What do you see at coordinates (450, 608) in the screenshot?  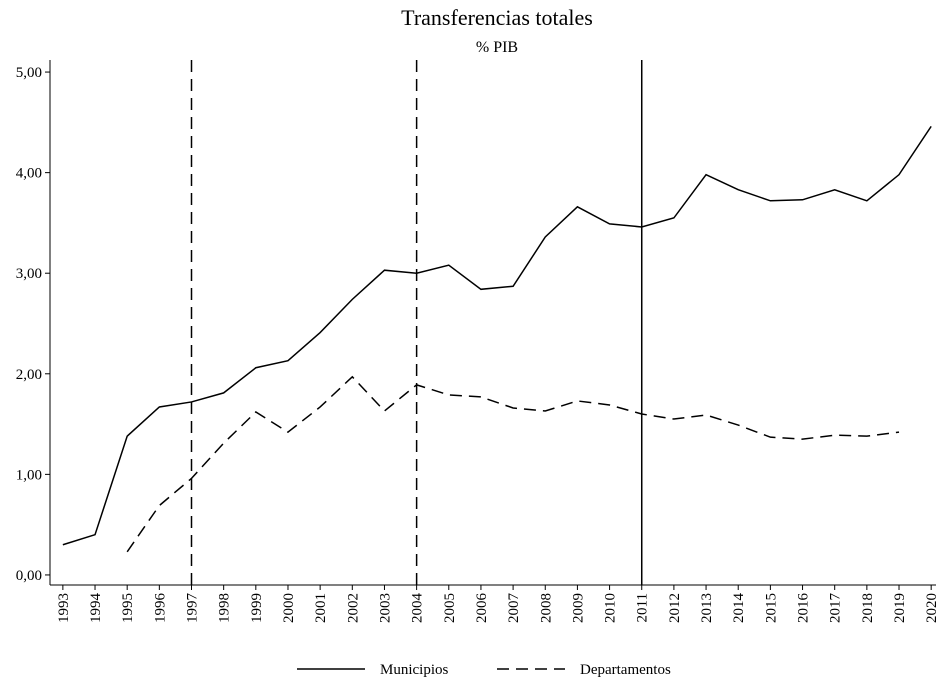 I see `x-tick-label: 2005` at bounding box center [450, 608].